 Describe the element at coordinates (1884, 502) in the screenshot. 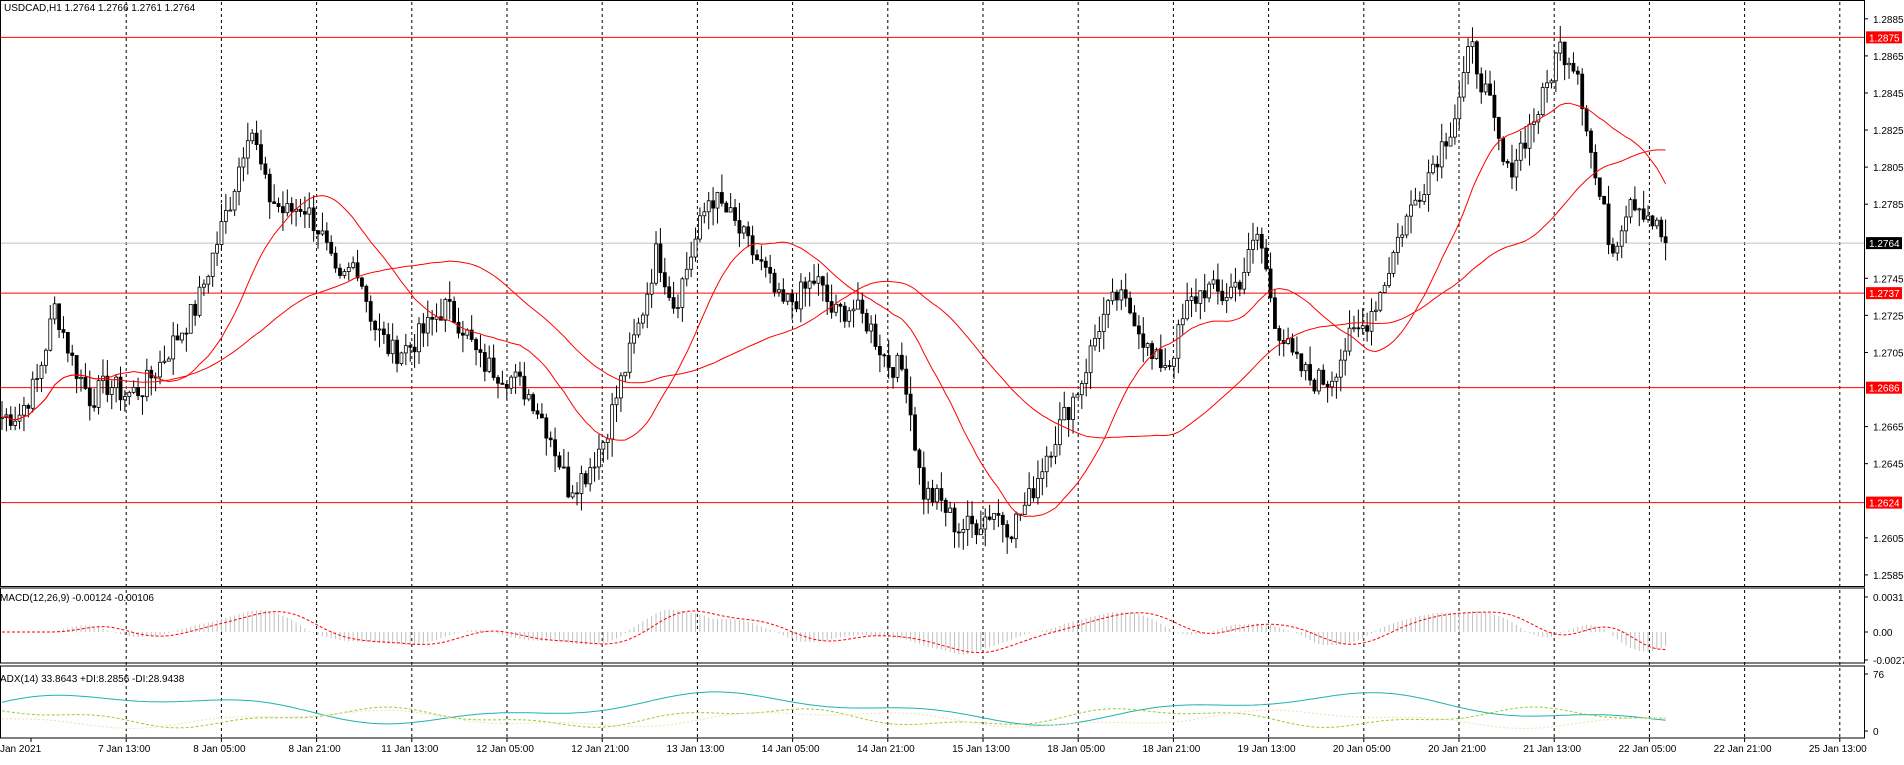

I see `price-tag` at that location.